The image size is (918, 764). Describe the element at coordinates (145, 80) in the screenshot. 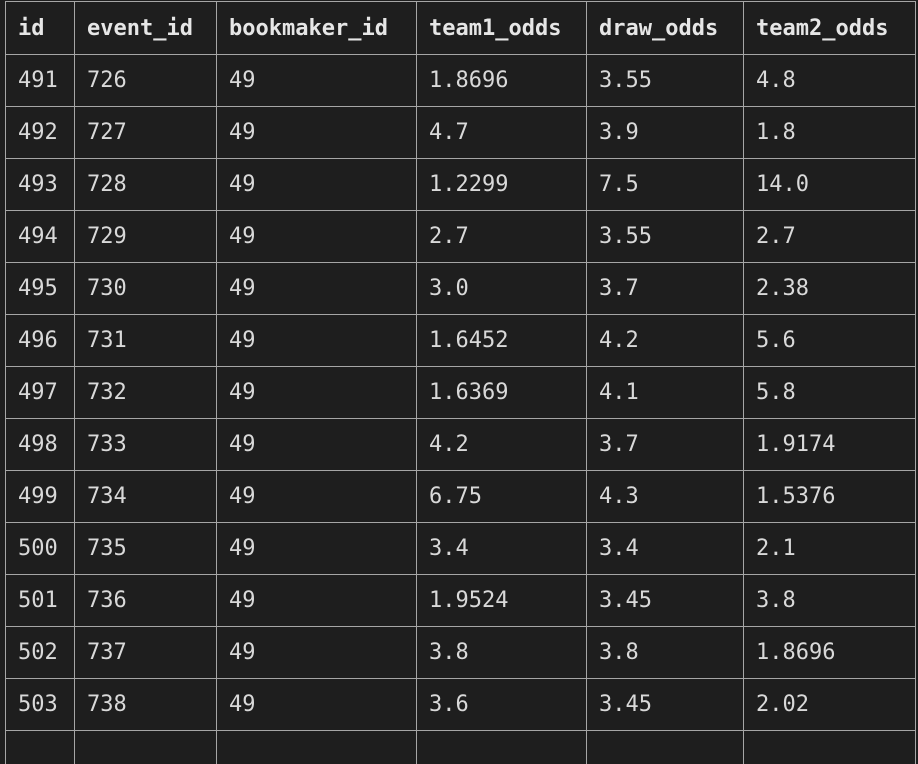

I see `cell-event-id: 726` at that location.